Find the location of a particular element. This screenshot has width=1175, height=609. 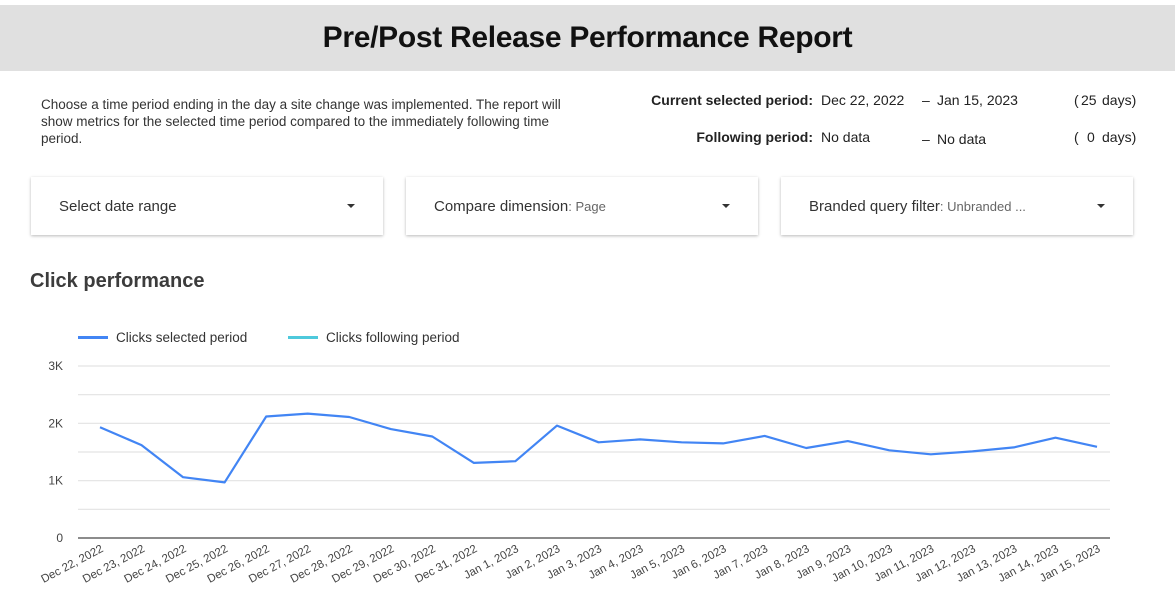

following-period-days: 0 is located at coordinates (1091, 137).